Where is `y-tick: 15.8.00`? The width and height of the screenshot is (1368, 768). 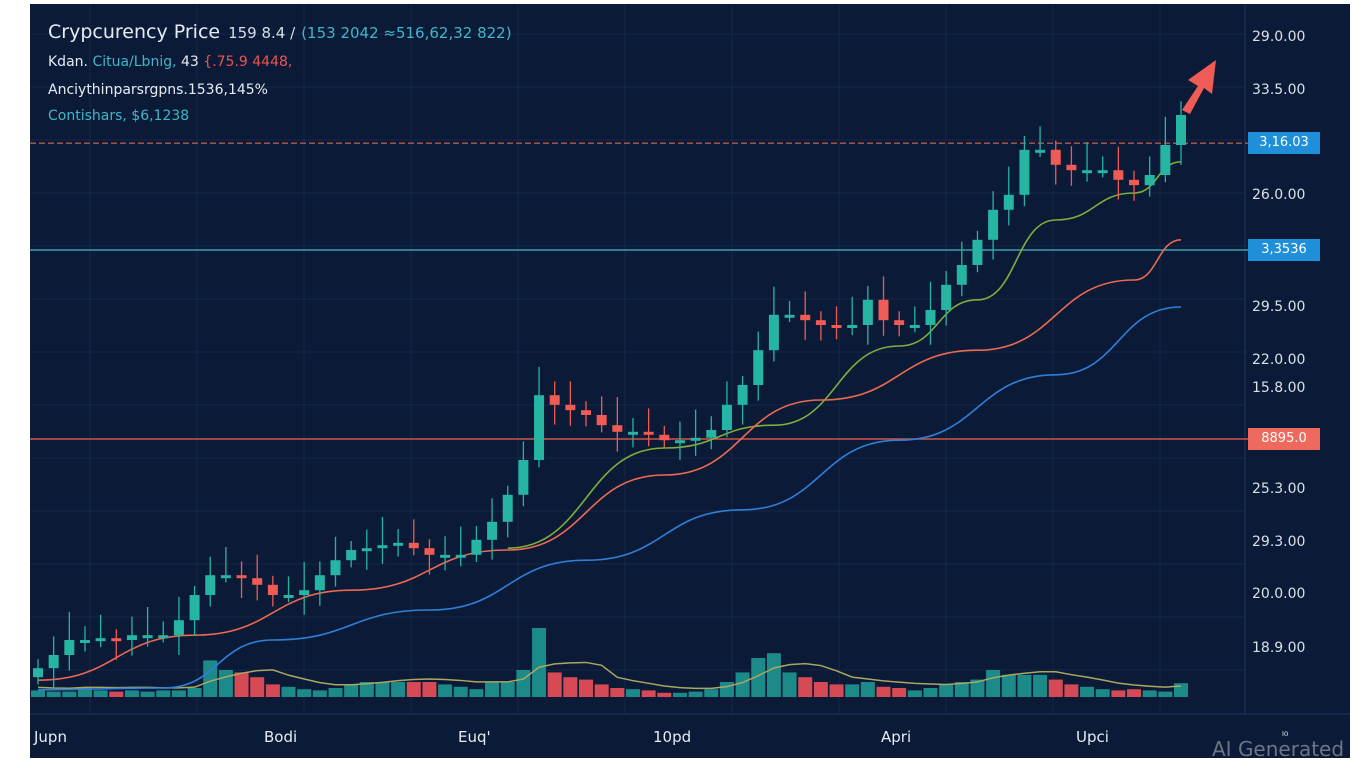
y-tick: 15.8.00 is located at coordinates (1279, 388).